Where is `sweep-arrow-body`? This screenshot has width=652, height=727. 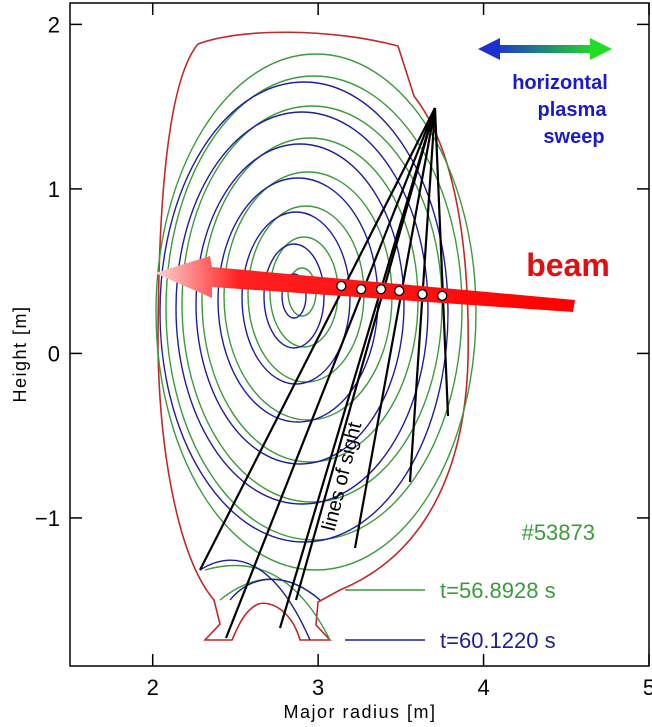 sweep-arrow-body is located at coordinates (544, 49).